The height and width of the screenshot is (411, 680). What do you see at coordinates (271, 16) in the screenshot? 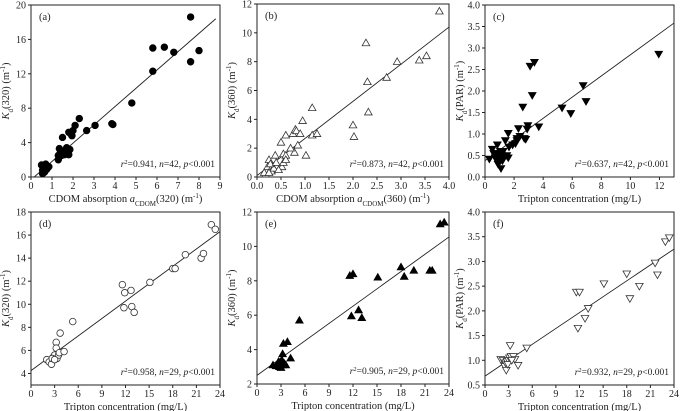
I see `panel-label: (b)` at bounding box center [271, 16].